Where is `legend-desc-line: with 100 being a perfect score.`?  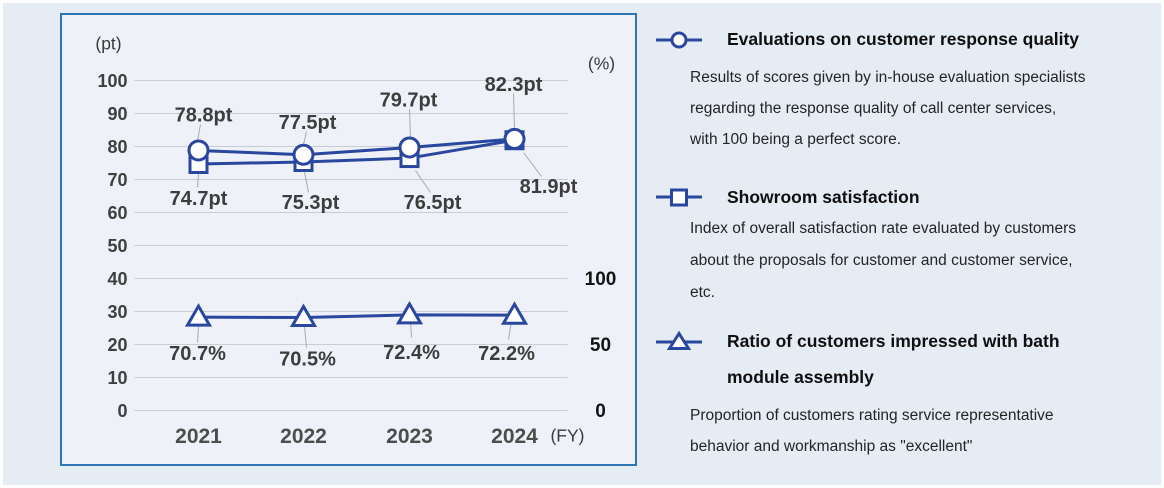
legend-desc-line: with 100 being a perfect score. is located at coordinates (796, 139).